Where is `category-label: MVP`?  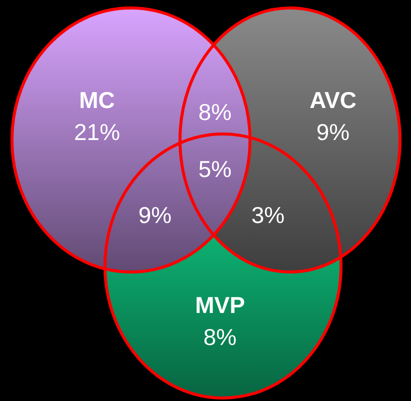 category-label: MVP is located at coordinates (220, 305).